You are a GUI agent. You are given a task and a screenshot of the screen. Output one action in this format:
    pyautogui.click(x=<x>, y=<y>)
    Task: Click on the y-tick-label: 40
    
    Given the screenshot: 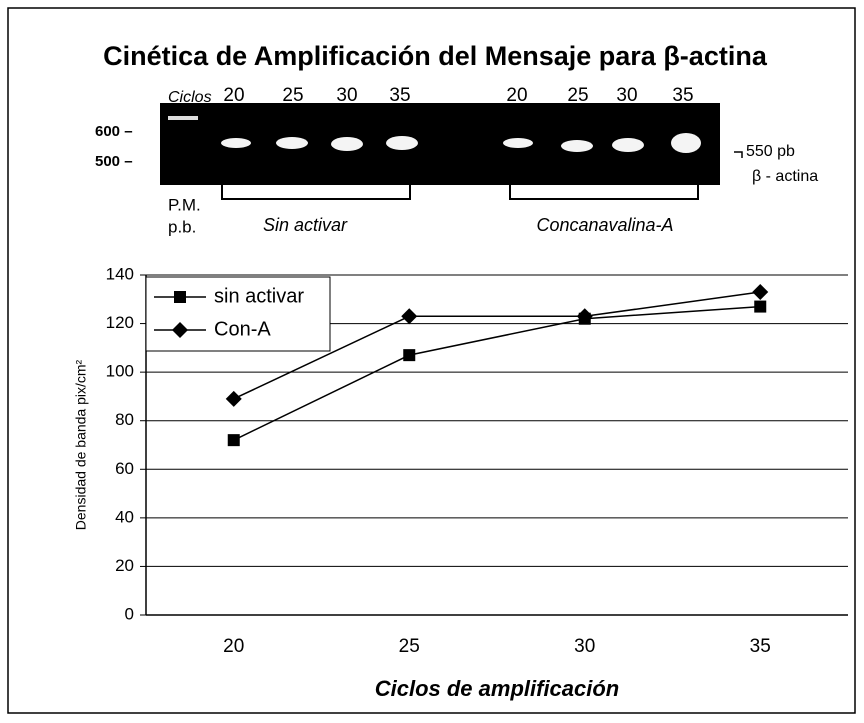 What is the action you would take?
    pyautogui.click(x=124, y=516)
    